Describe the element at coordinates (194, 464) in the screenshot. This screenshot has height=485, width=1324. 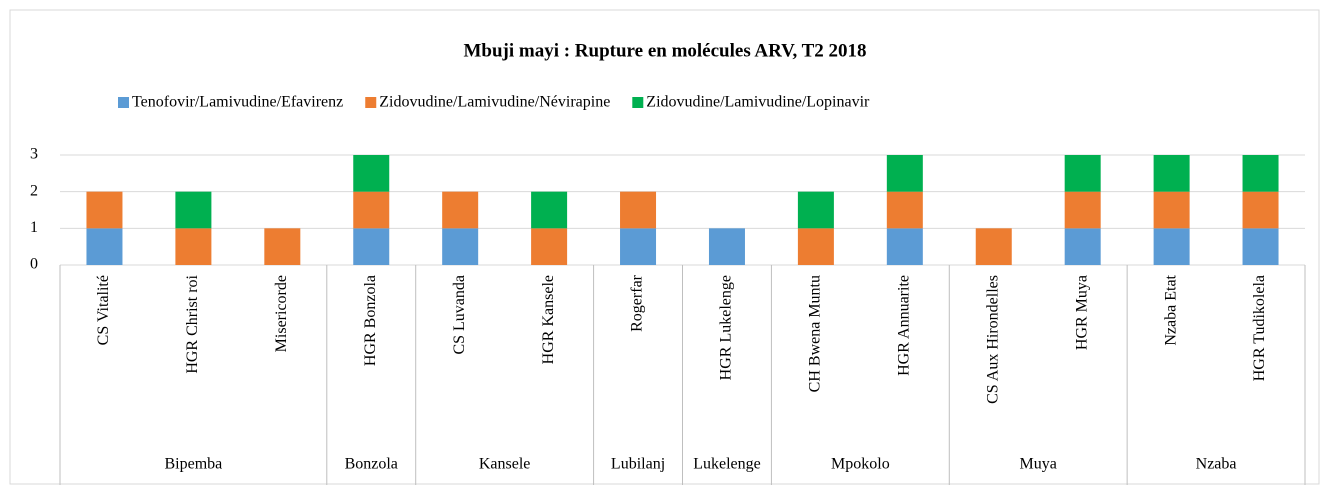
I see `group-label: Bipemba` at that location.